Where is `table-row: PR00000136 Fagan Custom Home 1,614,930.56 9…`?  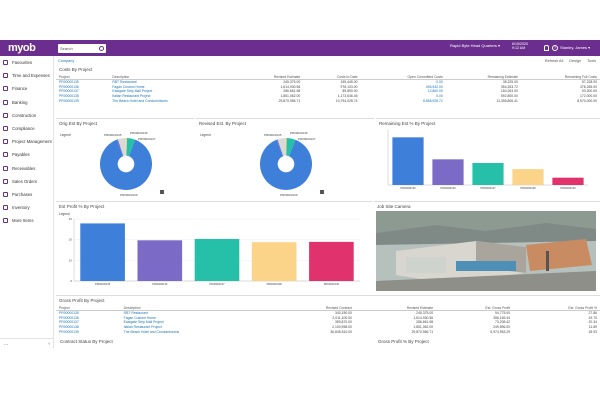 table-row: PR00000136 Fagan Custom Home 1,614,930.56 9… is located at coordinates (328, 87).